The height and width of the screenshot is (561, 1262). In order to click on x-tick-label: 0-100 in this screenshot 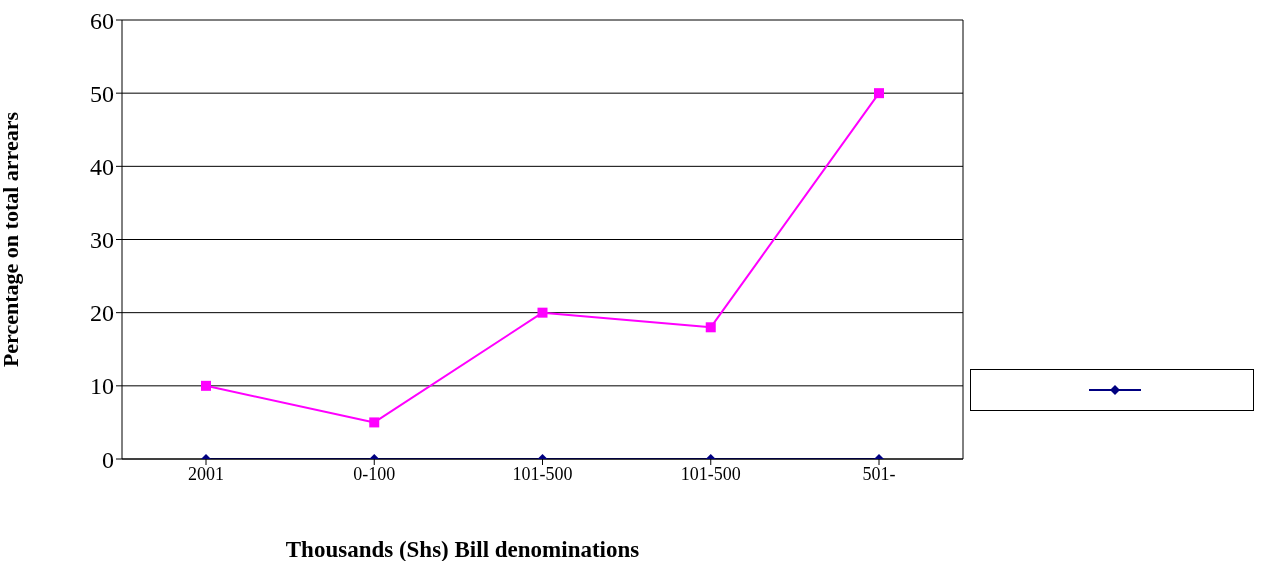, I will do `click(374, 473)`.